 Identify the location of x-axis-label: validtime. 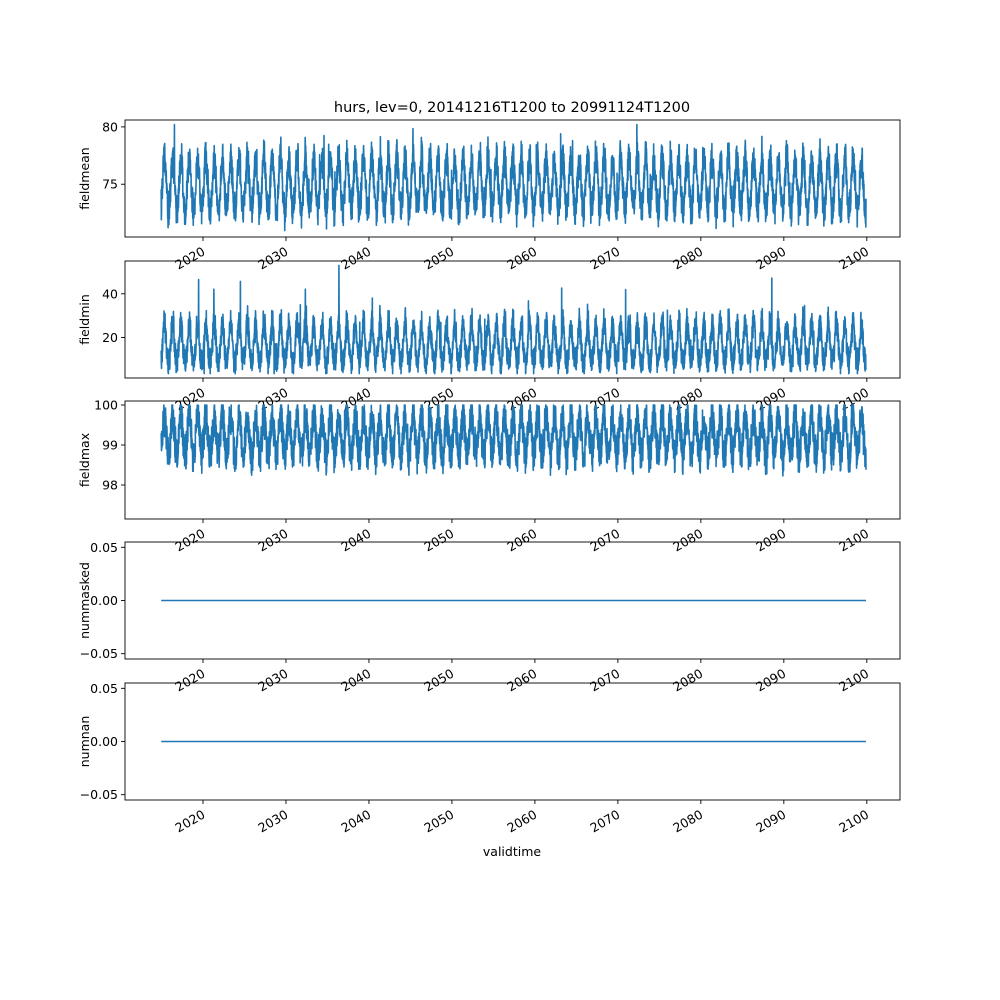
(512, 851).